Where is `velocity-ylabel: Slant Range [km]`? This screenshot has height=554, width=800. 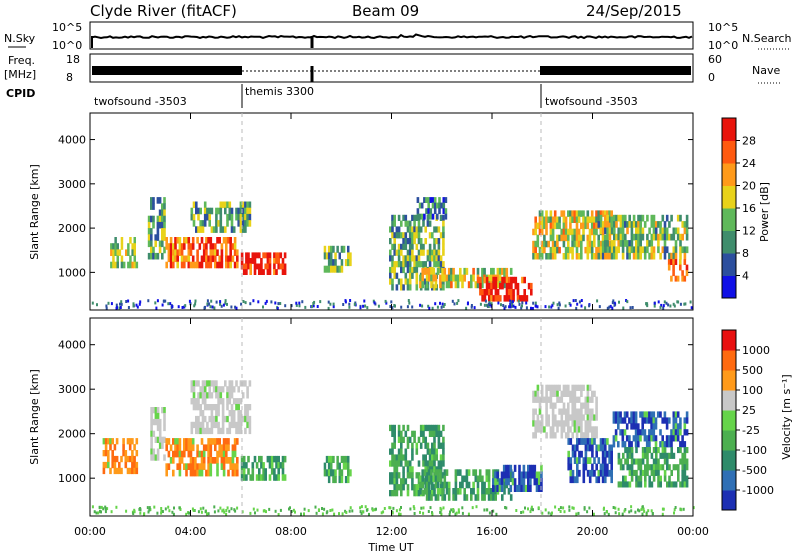 velocity-ylabel: Slant Range [km] is located at coordinates (34, 417).